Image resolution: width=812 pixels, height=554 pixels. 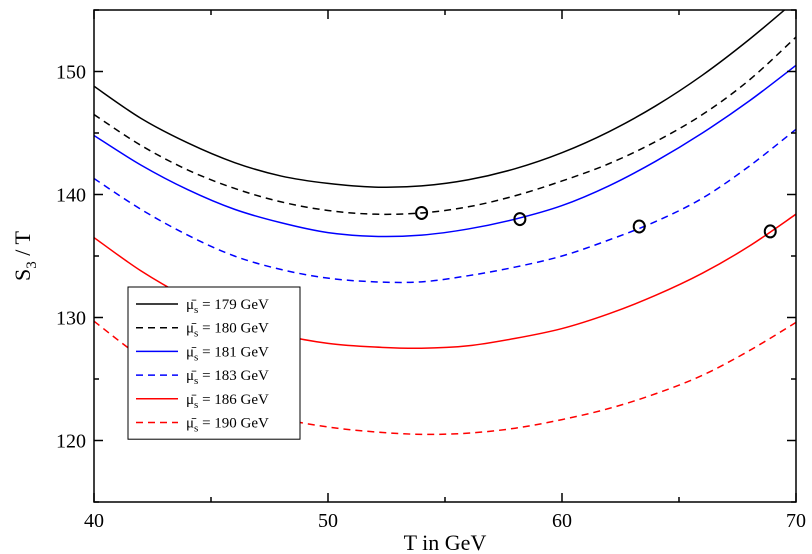 I want to click on x-tick-label: 40, so click(x=94, y=521).